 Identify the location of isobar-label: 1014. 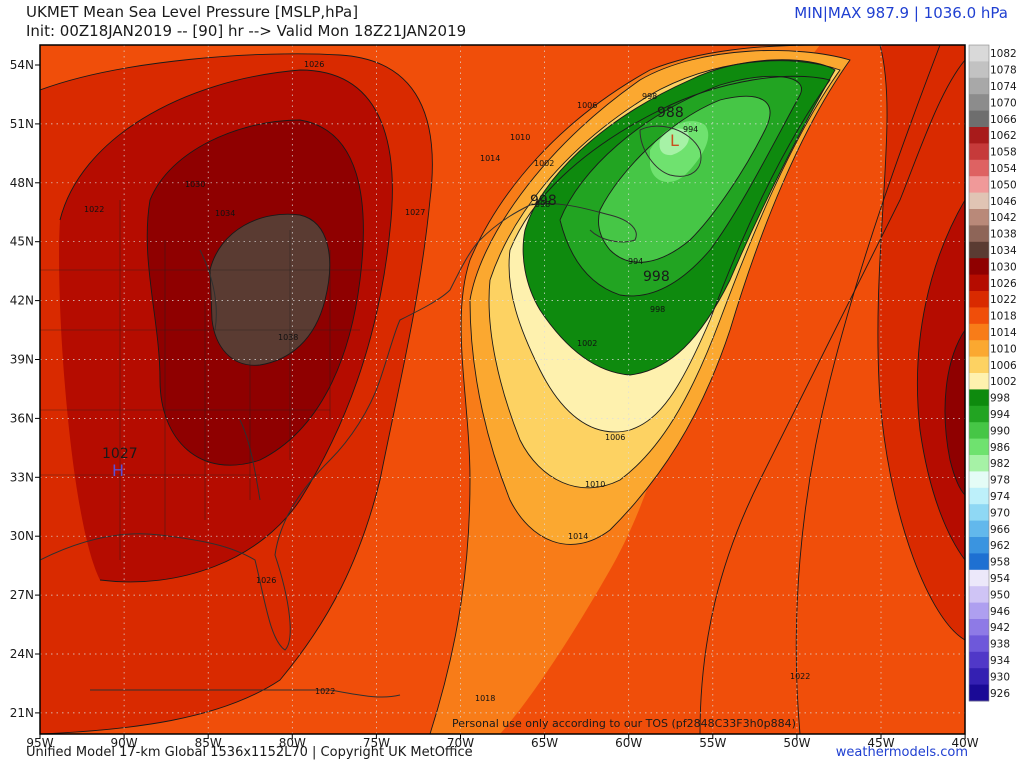
(490, 158).